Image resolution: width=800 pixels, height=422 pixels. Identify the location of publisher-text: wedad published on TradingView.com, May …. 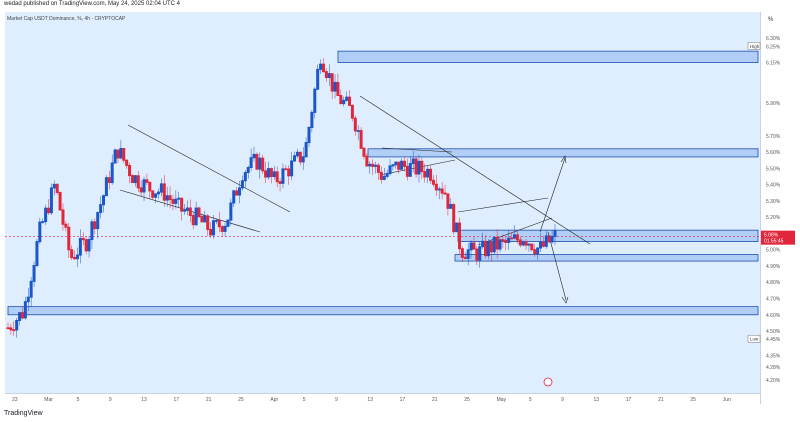
(92, 4).